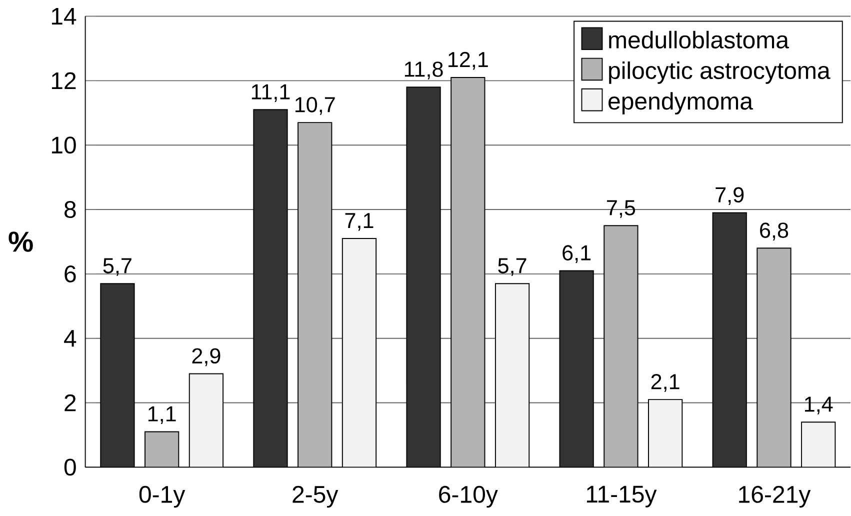 This screenshot has width=851, height=516. Describe the element at coordinates (576, 254) in the screenshot. I see `data-label: 6,1` at that location.